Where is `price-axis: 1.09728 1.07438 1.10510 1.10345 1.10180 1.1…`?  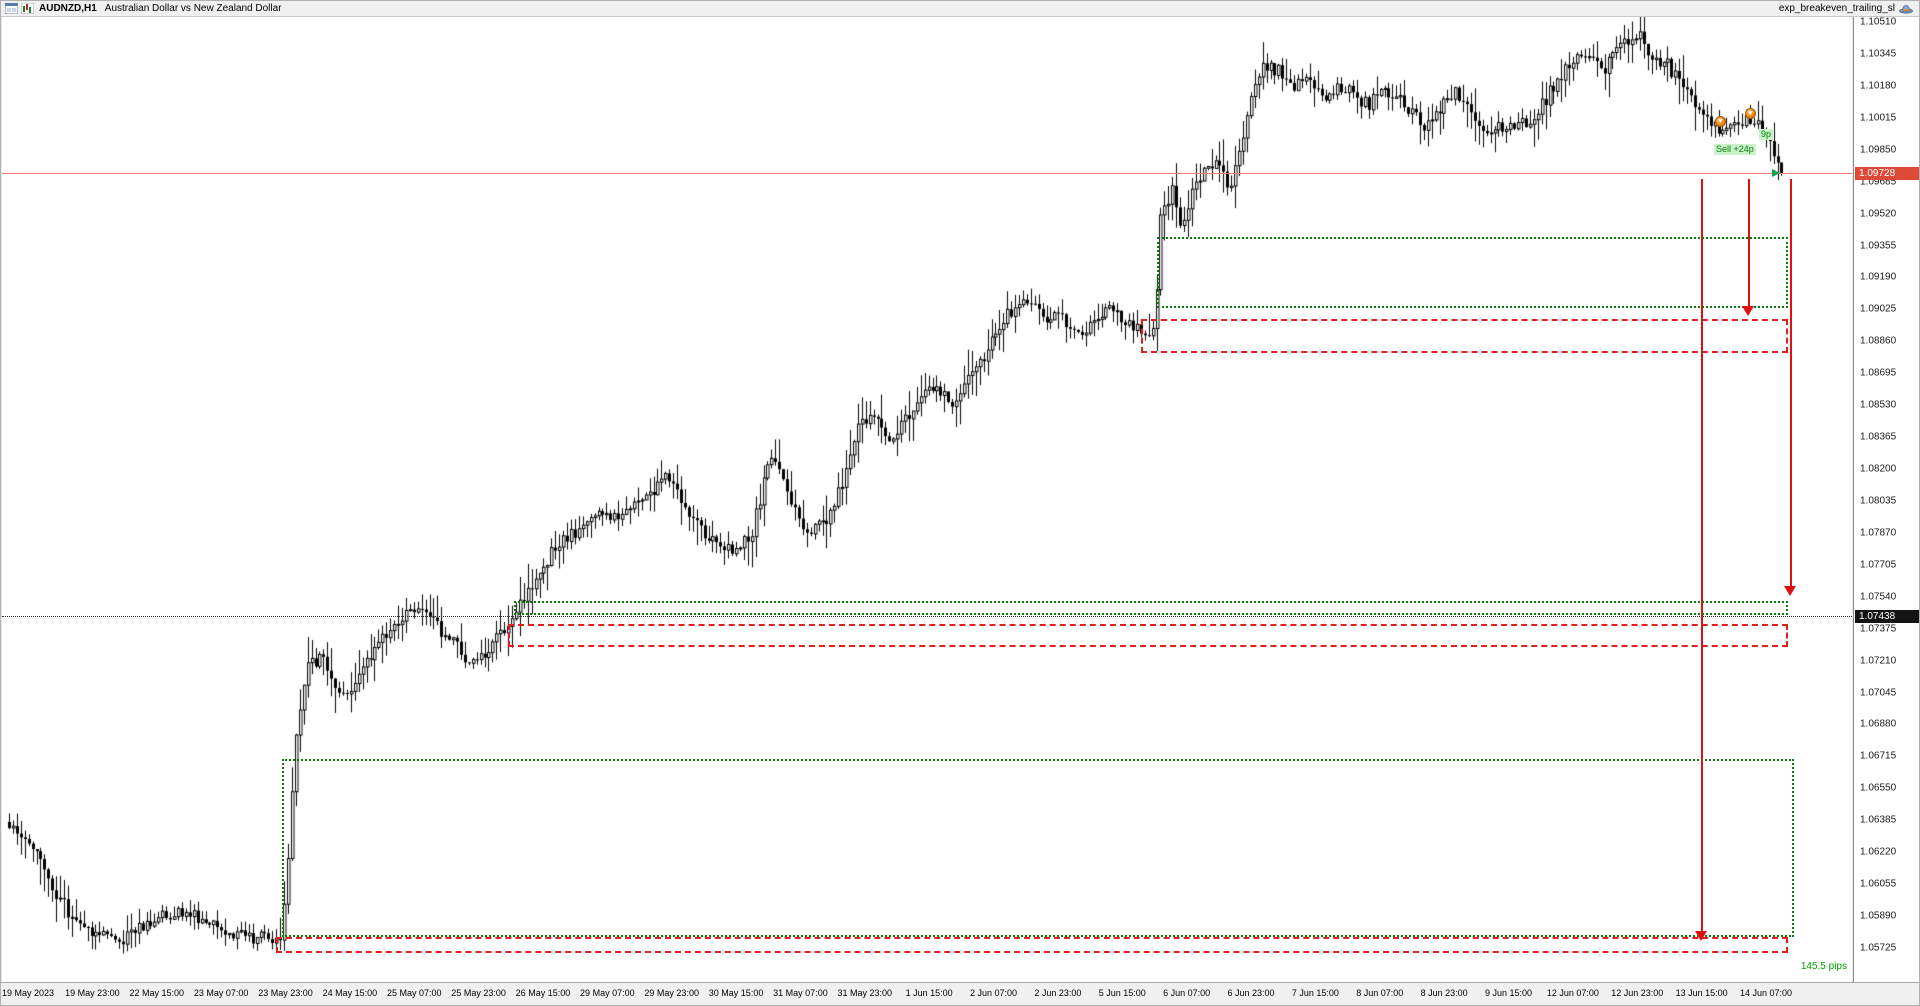 price-axis: 1.09728 1.07438 1.10510 1.10345 1.10180 1.1… is located at coordinates (1886, 499).